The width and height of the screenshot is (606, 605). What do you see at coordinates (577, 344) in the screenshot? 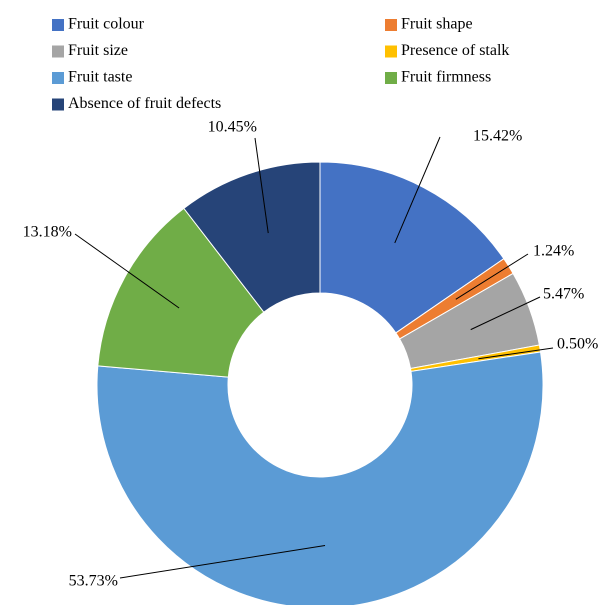
I see `data-label: 0.50%` at bounding box center [577, 344].